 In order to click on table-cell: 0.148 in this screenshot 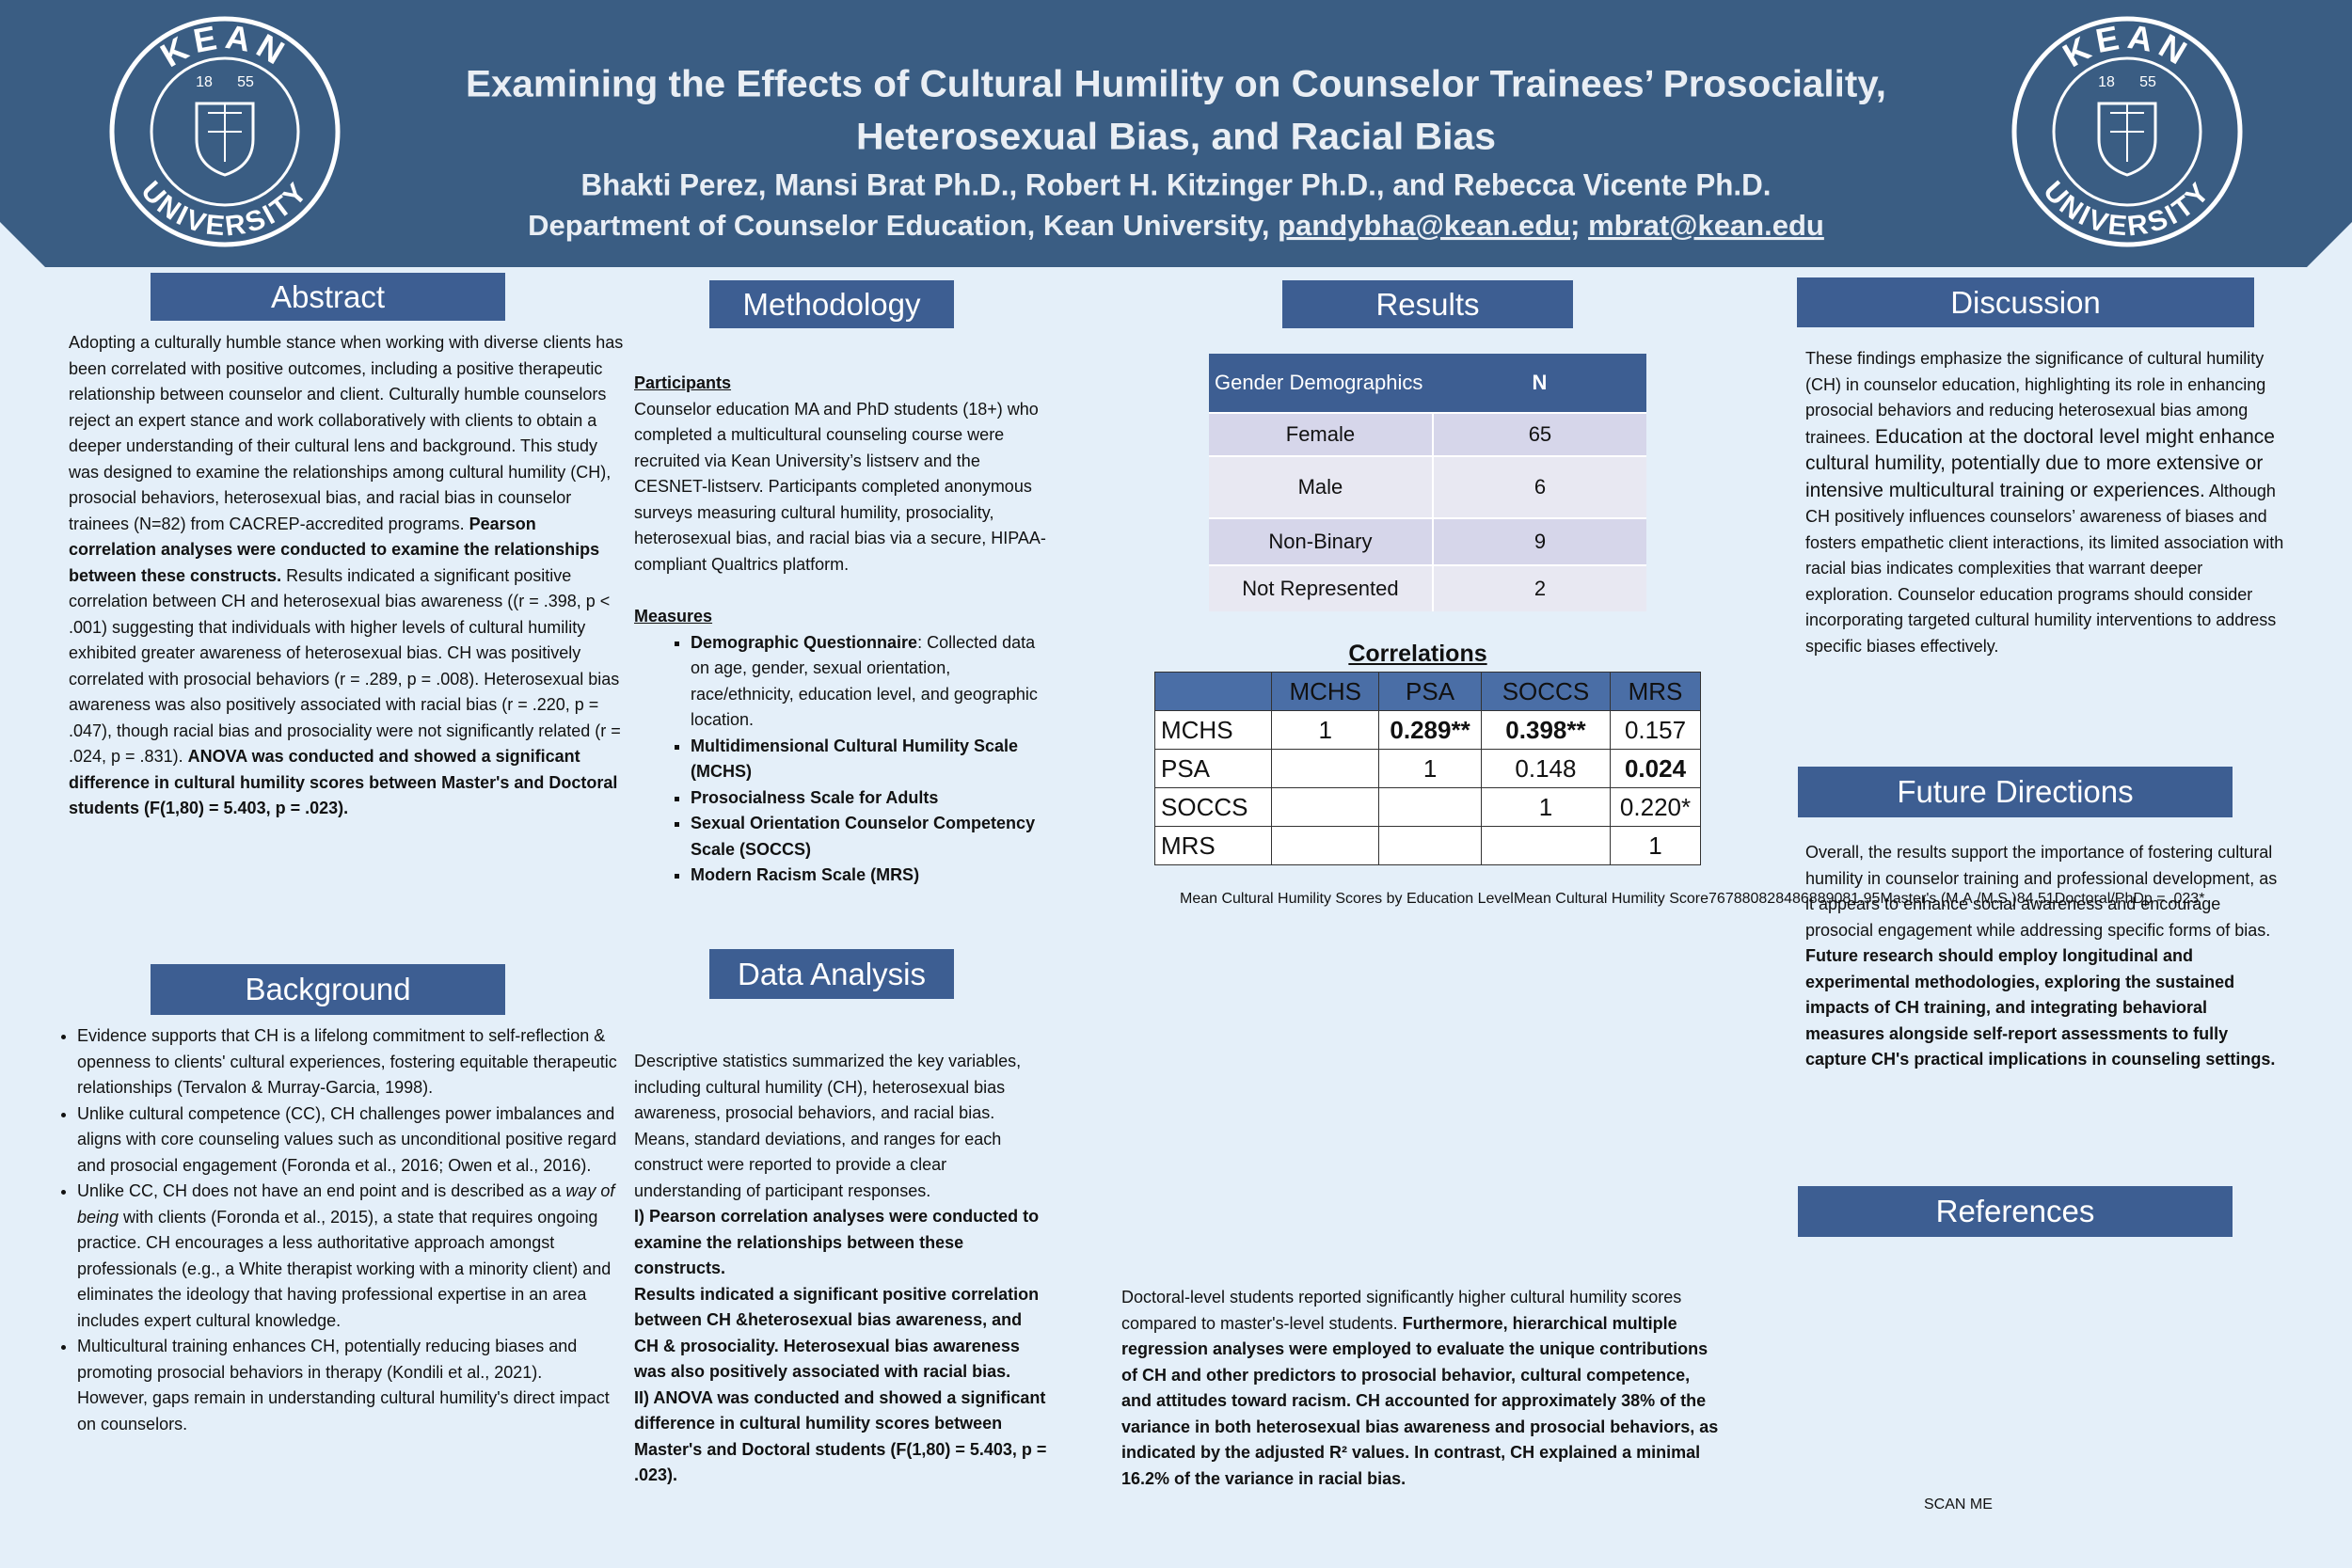, I will do `click(1546, 768)`.